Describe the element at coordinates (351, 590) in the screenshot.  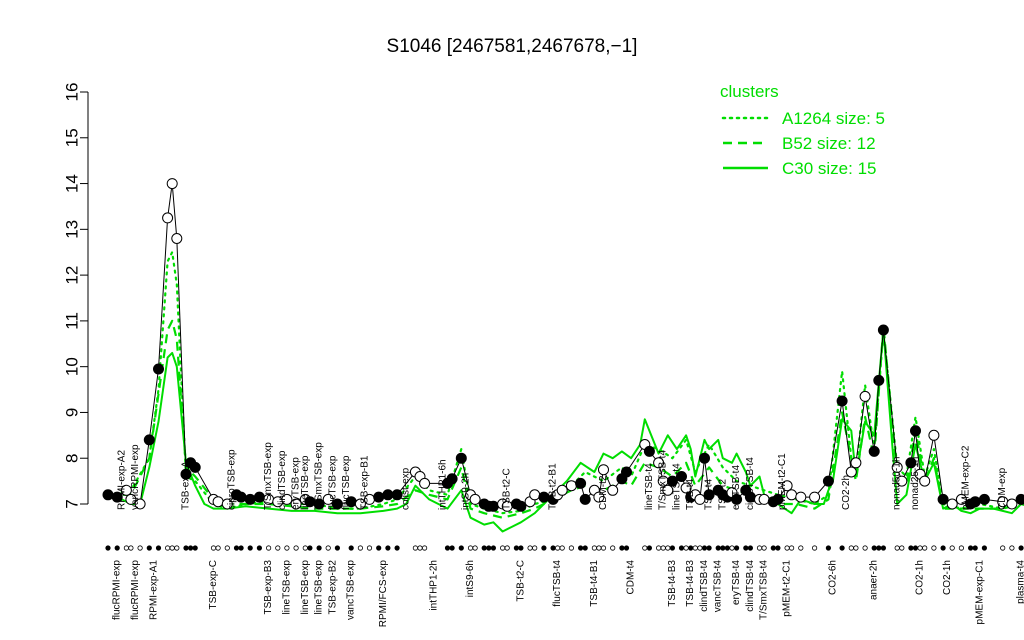
I see `bottom-sample-label: vancTSB-exp` at that location.